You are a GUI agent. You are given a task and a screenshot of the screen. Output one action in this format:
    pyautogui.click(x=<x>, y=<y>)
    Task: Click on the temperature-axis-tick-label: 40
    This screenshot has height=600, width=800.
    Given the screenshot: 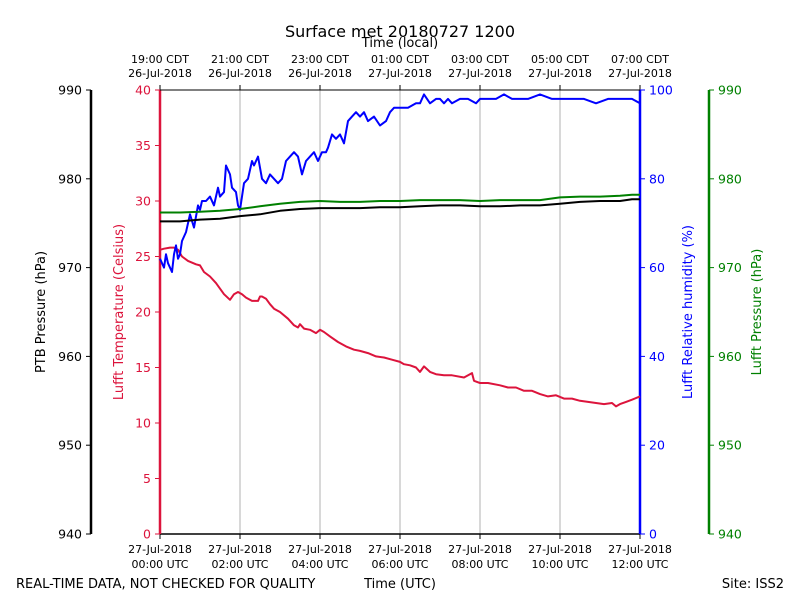 What is the action you would take?
    pyautogui.click(x=143, y=90)
    